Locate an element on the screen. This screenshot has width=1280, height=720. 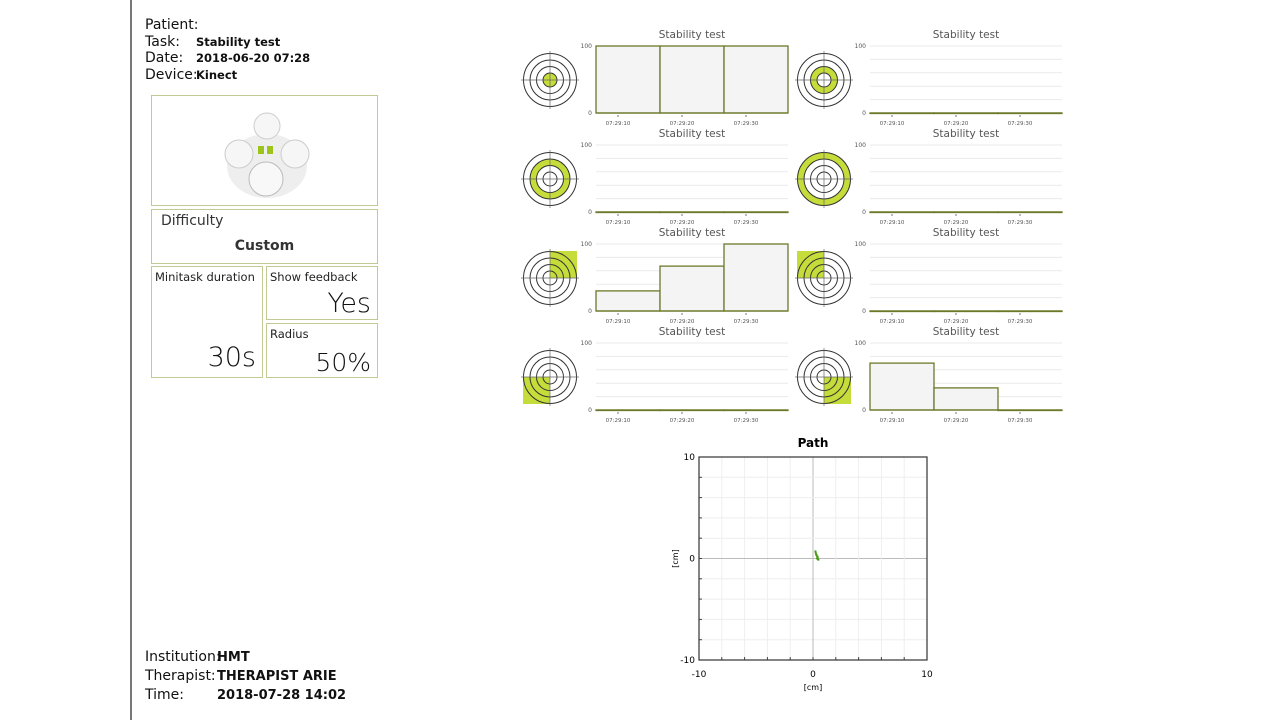
device-label: Device: is located at coordinates (171, 74).